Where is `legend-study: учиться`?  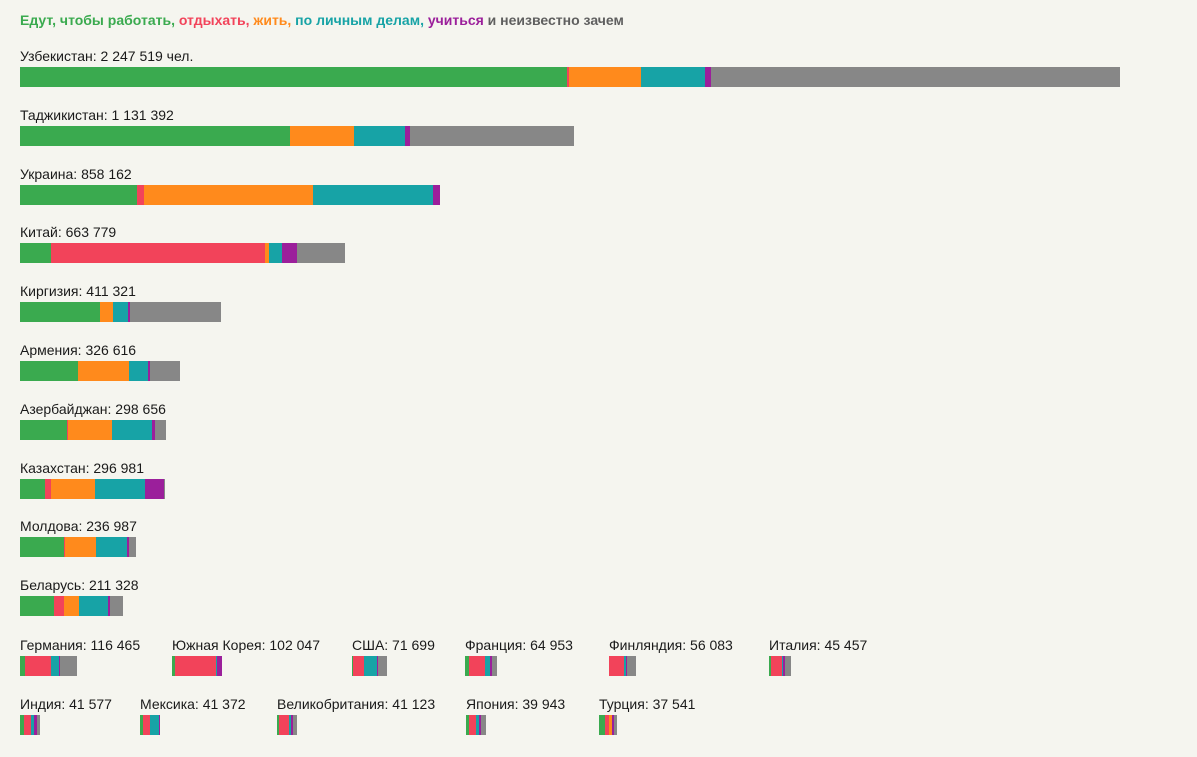
legend-study: учиться is located at coordinates (453, 20).